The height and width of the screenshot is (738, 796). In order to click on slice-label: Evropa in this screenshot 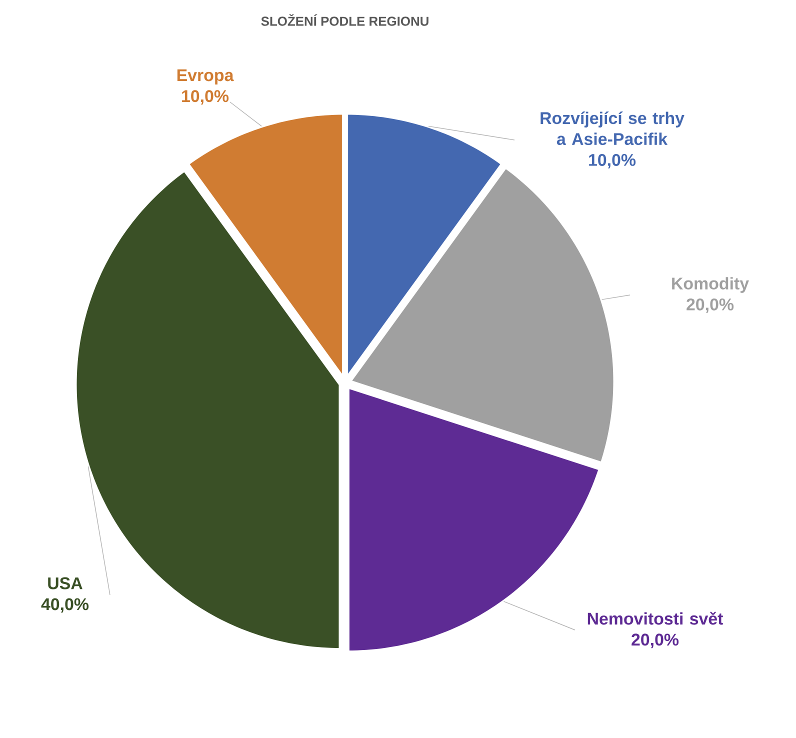, I will do `click(205, 77)`.